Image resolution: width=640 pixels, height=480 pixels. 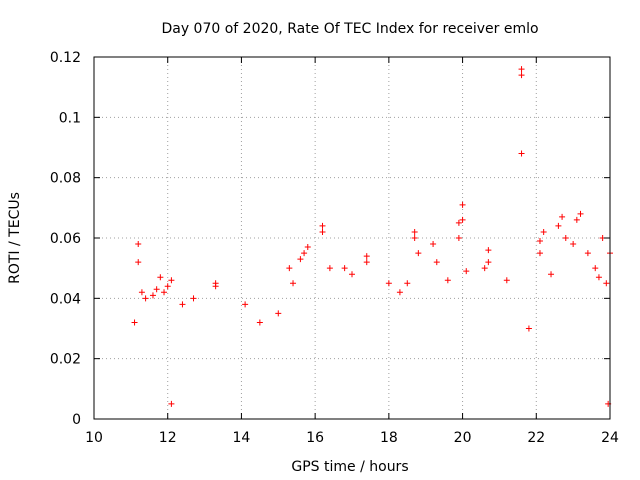 What do you see at coordinates (389, 438) in the screenshot?
I see `x-tick-label: 18` at bounding box center [389, 438].